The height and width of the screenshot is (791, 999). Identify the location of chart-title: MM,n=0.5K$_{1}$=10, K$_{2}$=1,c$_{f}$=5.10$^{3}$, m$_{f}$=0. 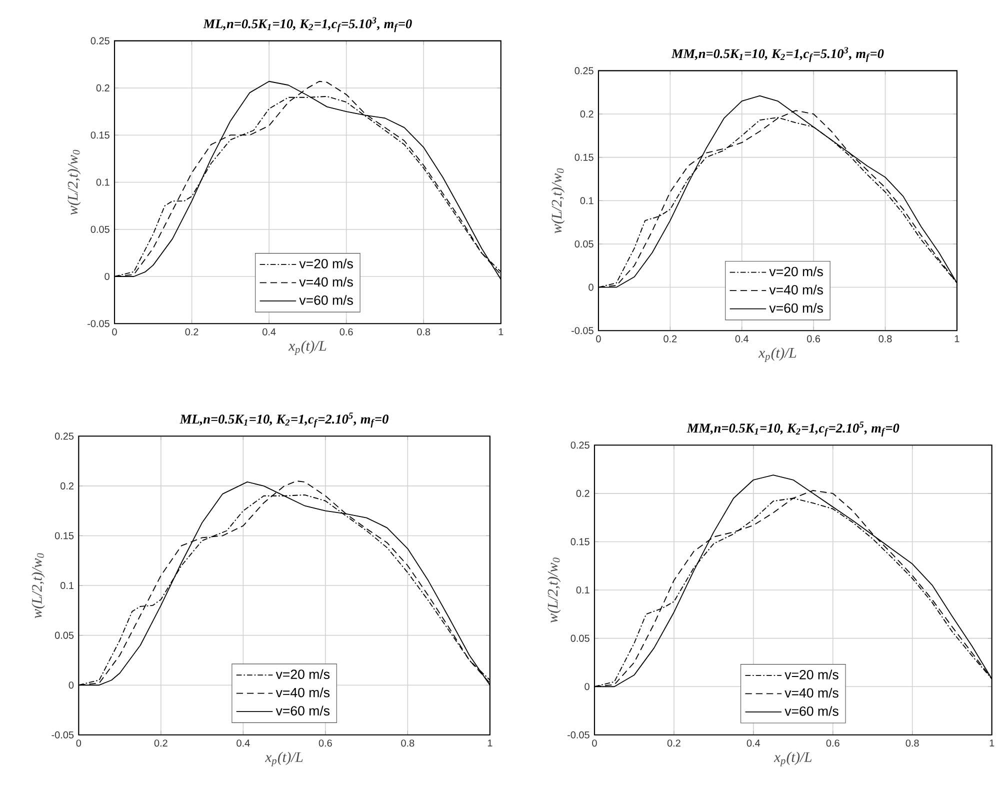
(777, 54).